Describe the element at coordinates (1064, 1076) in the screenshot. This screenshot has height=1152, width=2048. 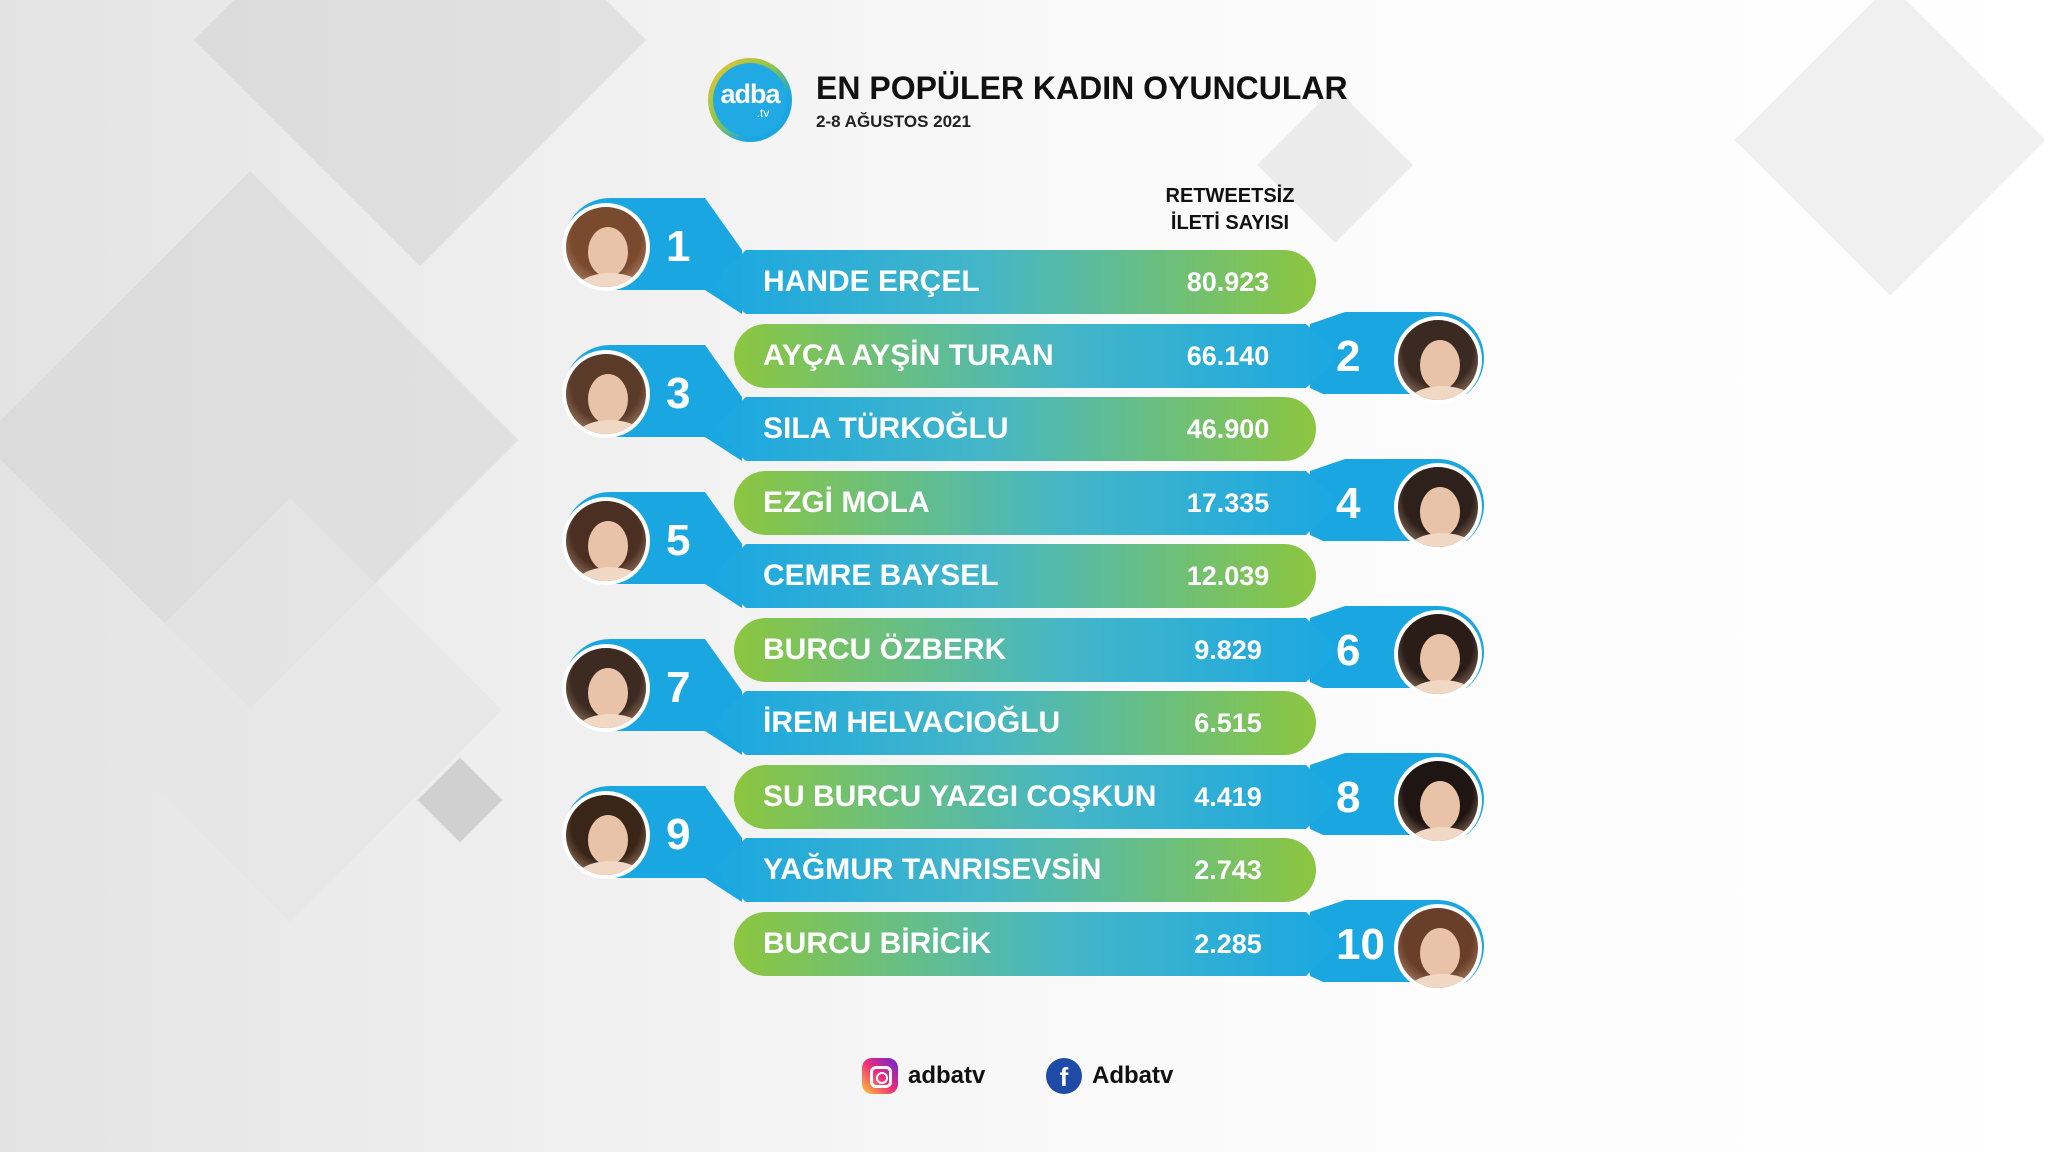
I see `facebook-icon: f` at that location.